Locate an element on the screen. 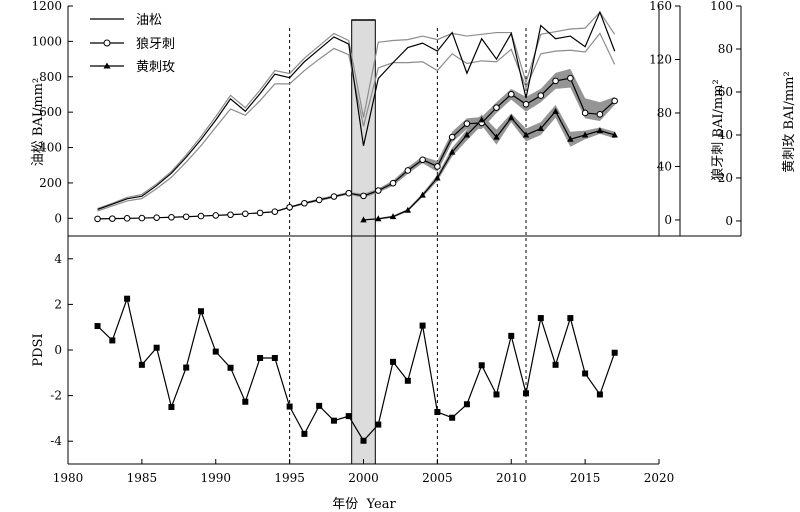  right2-tick-label: 0 is located at coordinates (729, 221).